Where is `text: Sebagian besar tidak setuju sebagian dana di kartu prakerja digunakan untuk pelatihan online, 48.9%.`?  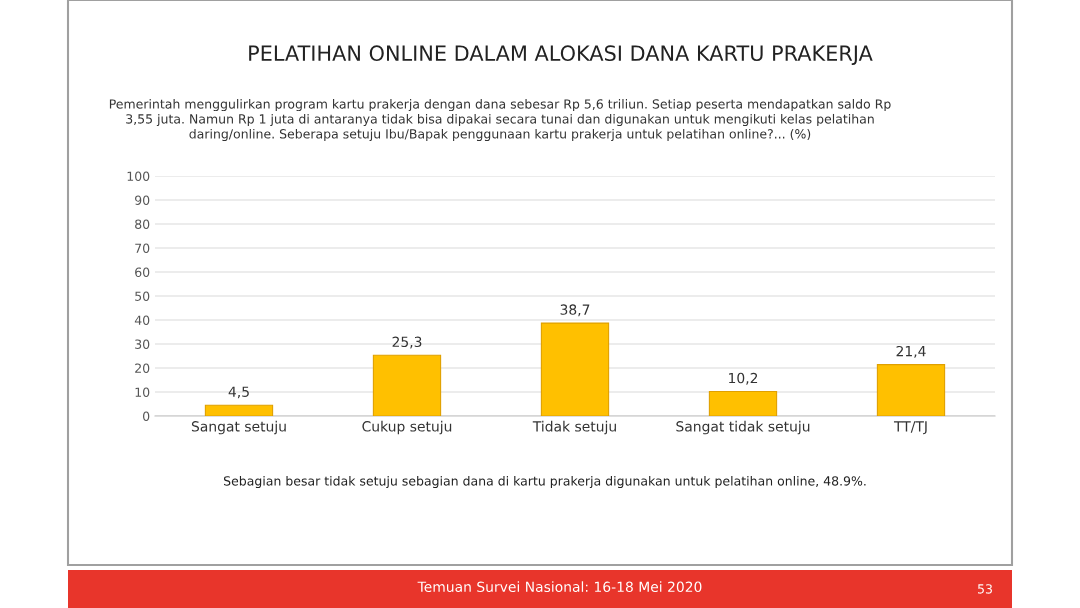 text: Sebagian besar tidak setuju sebagian dana di kartu prakerja digunakan untuk pelatihan online, 48.9%. is located at coordinates (544, 482).